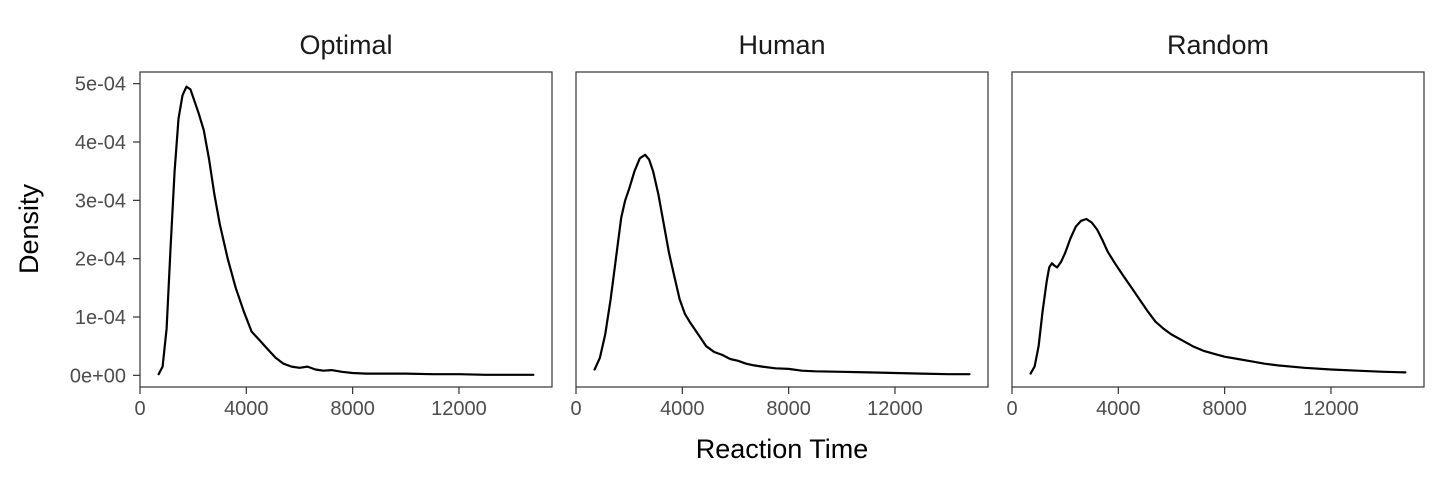 This screenshot has width=1440, height=480. What do you see at coordinates (29, 228) in the screenshot?
I see `y-axis-title: Density` at bounding box center [29, 228].